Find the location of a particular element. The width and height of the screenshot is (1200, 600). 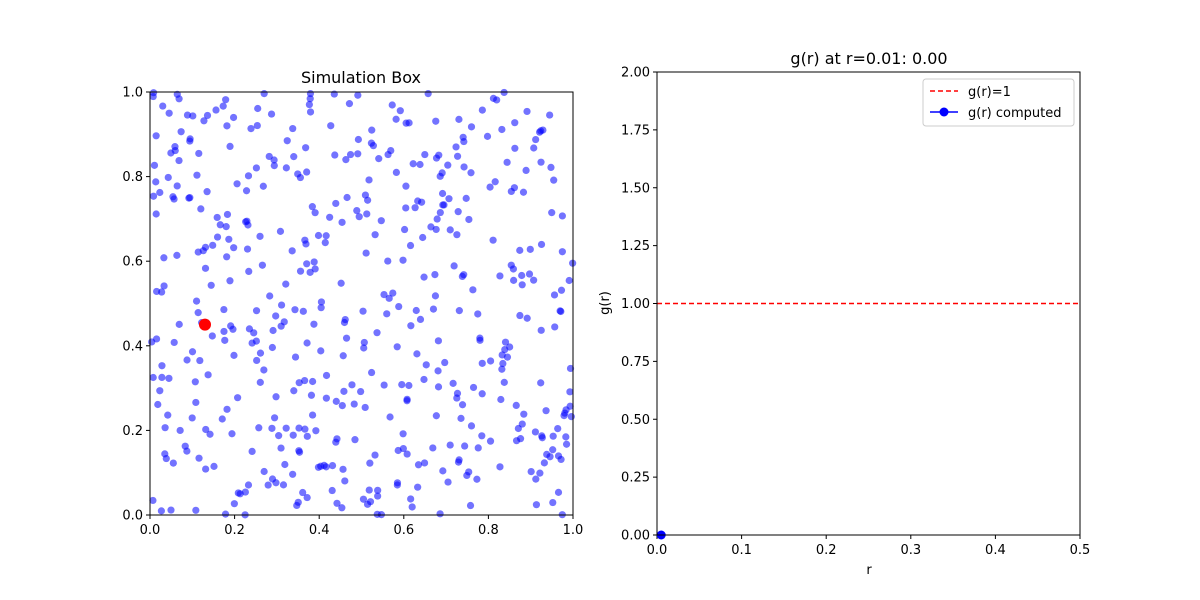

simulation-box-ytick-label: 0.8 is located at coordinates (132, 177).